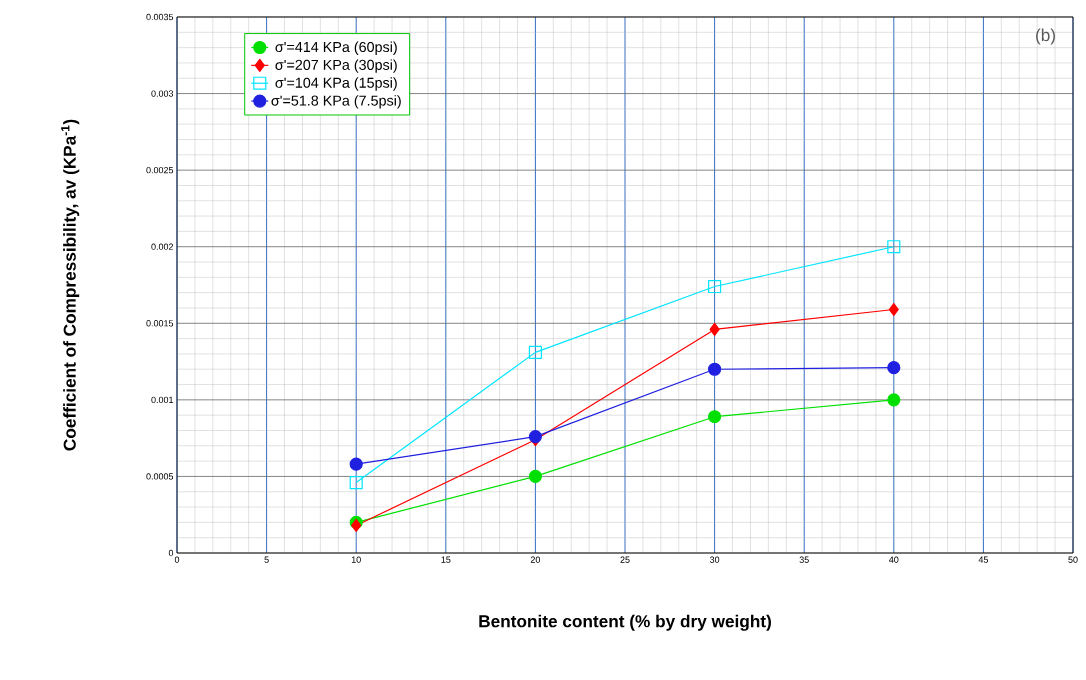 The image size is (1086, 680). What do you see at coordinates (446, 559) in the screenshot?
I see `x-tick-label: 15` at bounding box center [446, 559].